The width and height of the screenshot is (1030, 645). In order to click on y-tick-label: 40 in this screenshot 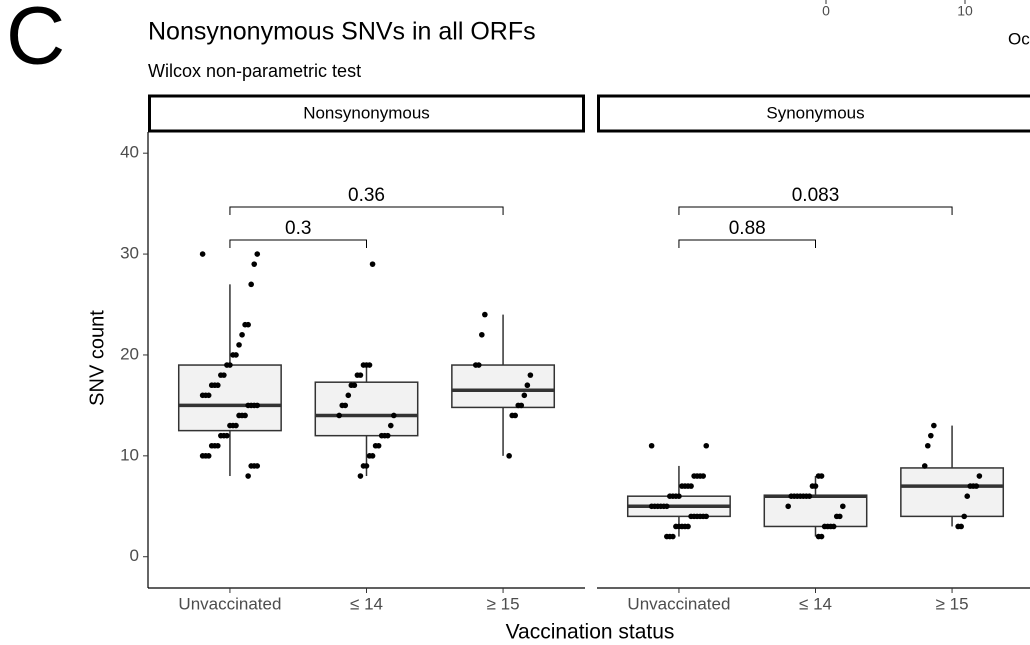, I will do `click(129, 152)`.